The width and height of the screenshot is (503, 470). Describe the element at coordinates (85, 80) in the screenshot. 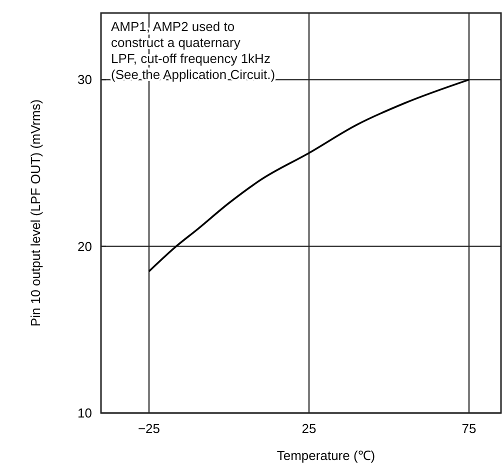

I see `y-tick-label: 30` at that location.